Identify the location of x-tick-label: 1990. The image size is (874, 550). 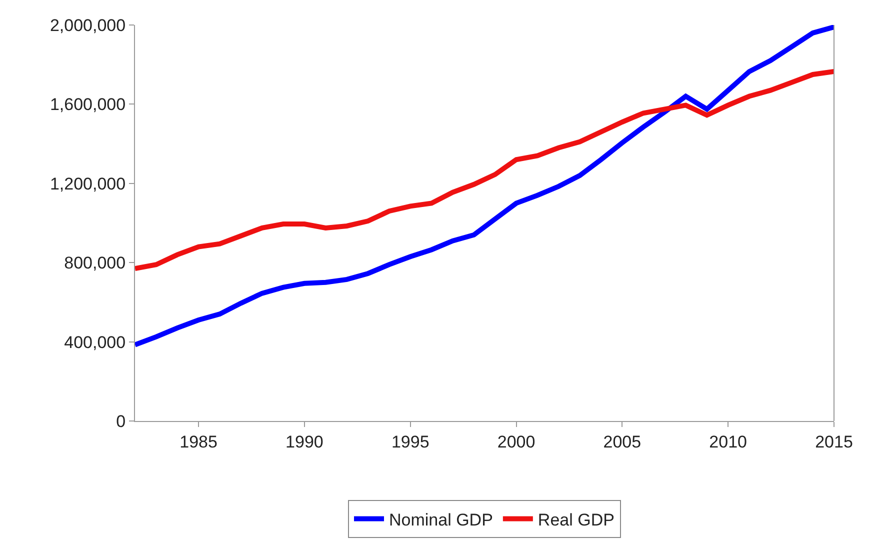
(305, 442).